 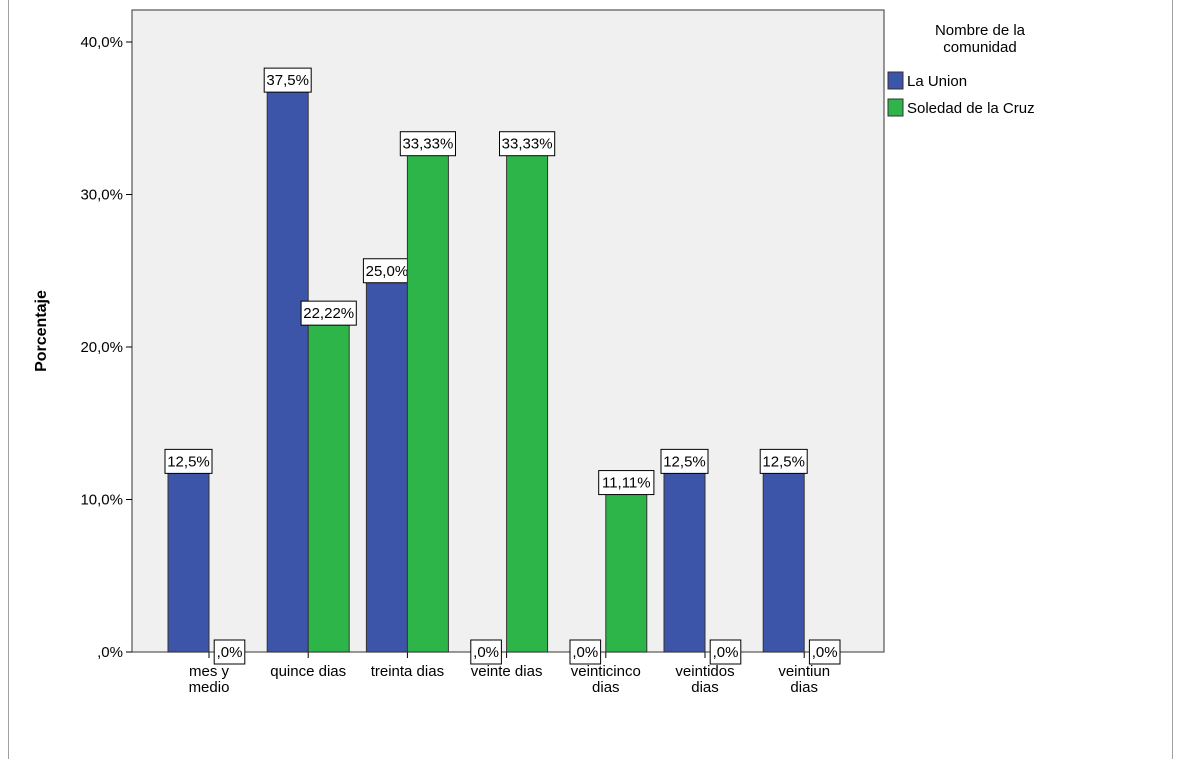 I want to click on data-label: 11,11%, so click(x=626, y=483).